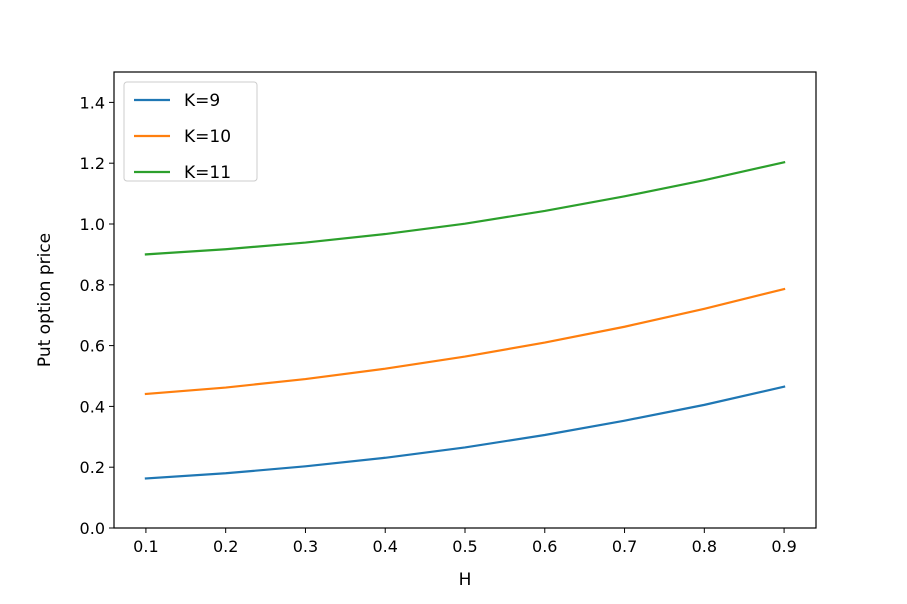 This screenshot has height=604, width=907. What do you see at coordinates (92, 406) in the screenshot?
I see `y-tick-label: 0.4` at bounding box center [92, 406].